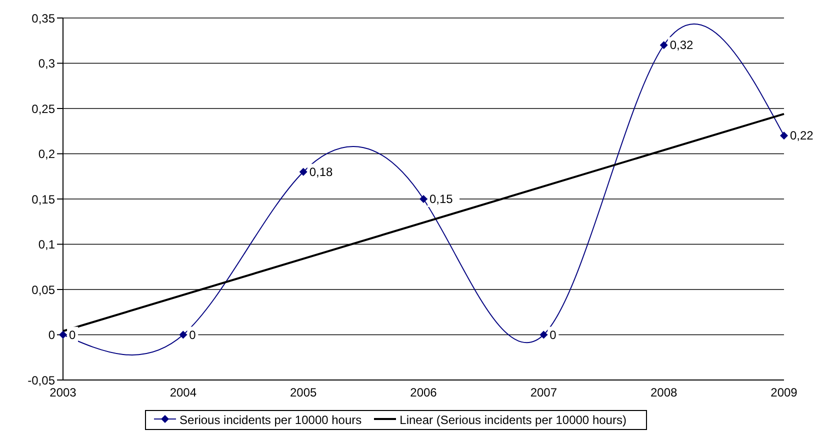 The width and height of the screenshot is (822, 448). What do you see at coordinates (44, 199) in the screenshot?
I see `y-tick-label: 0,15` at bounding box center [44, 199].